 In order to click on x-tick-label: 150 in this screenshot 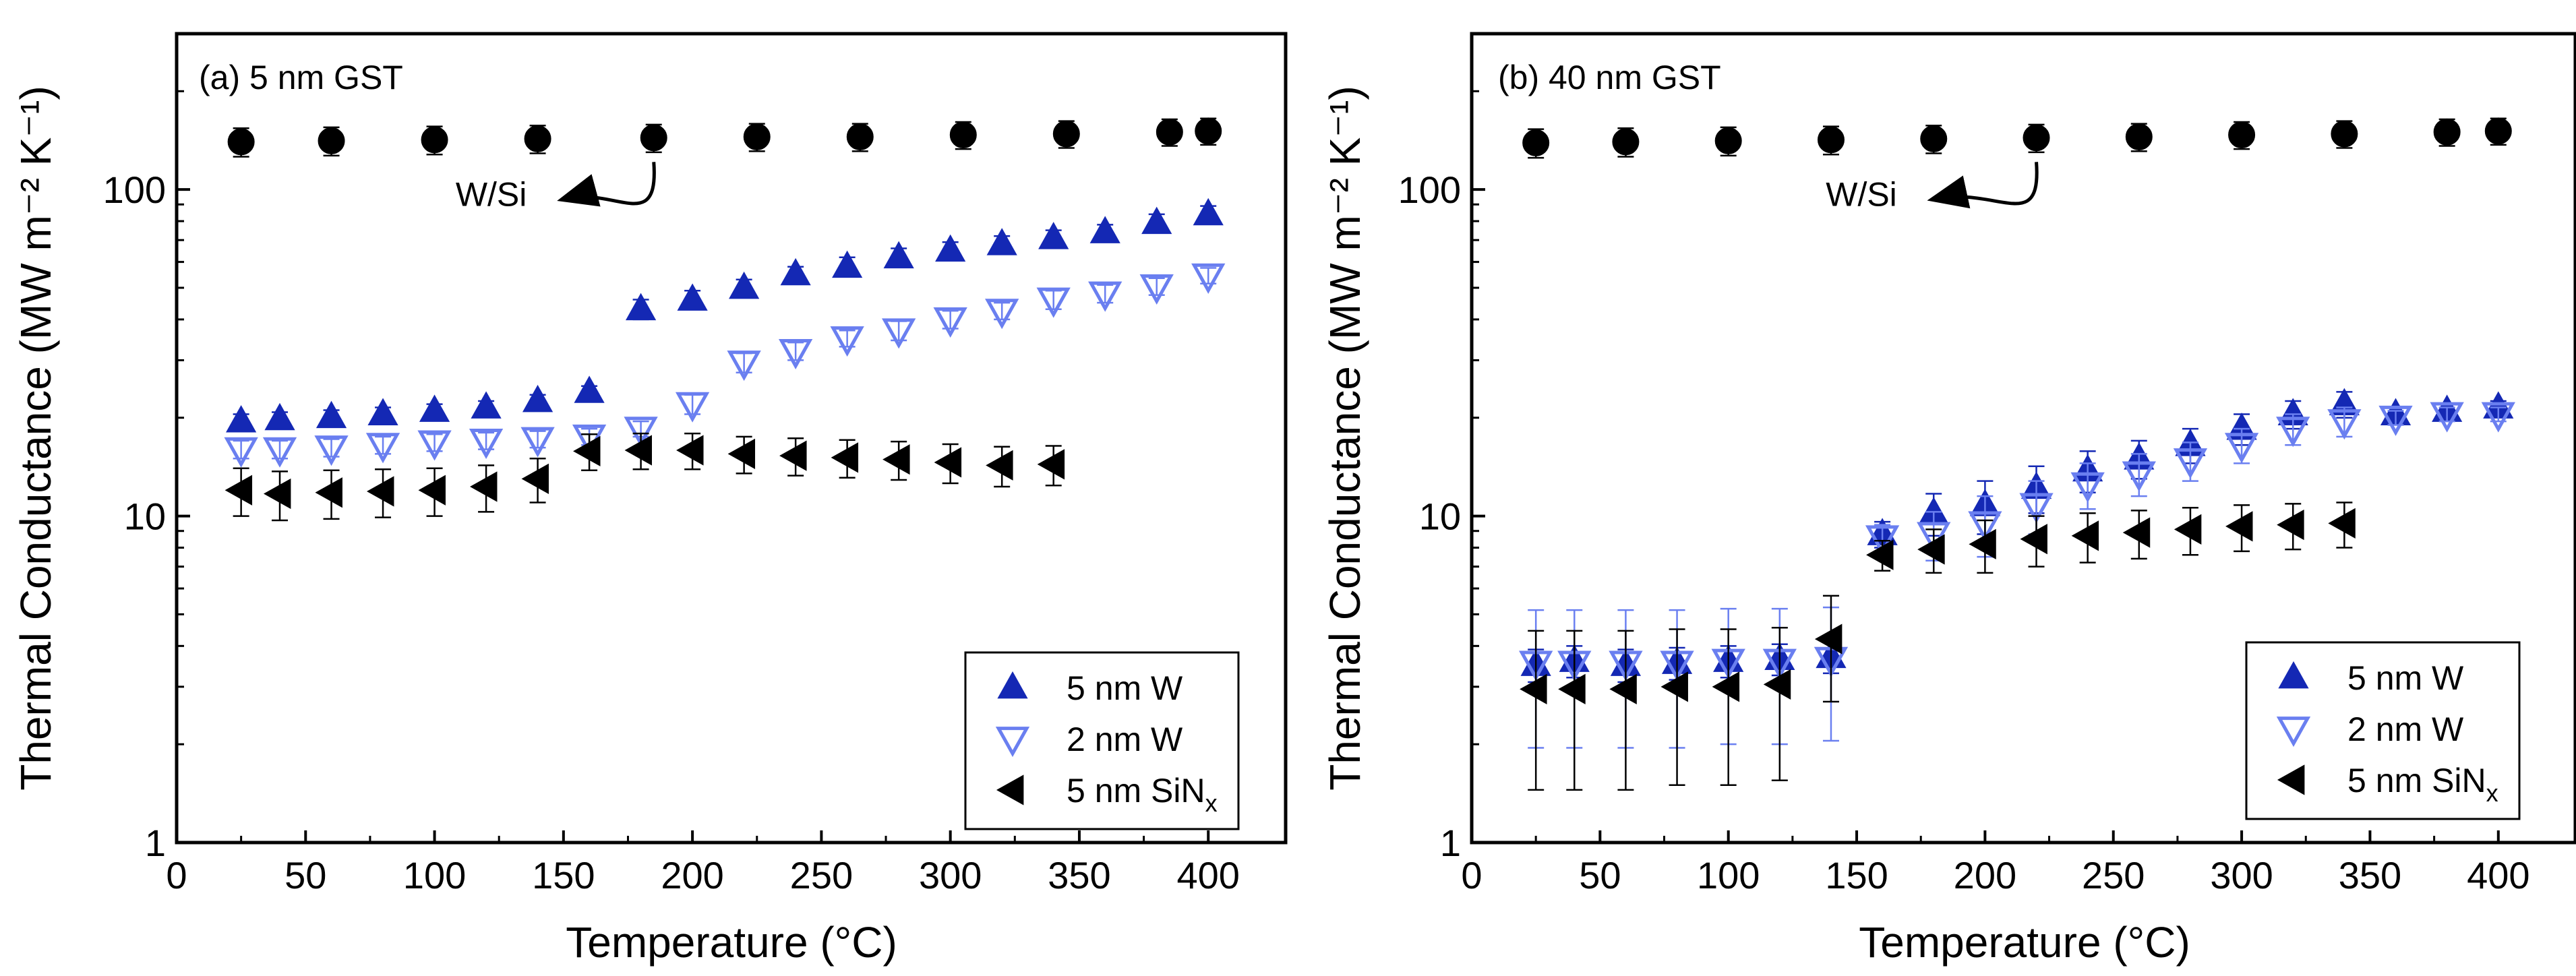, I will do `click(1856, 875)`.